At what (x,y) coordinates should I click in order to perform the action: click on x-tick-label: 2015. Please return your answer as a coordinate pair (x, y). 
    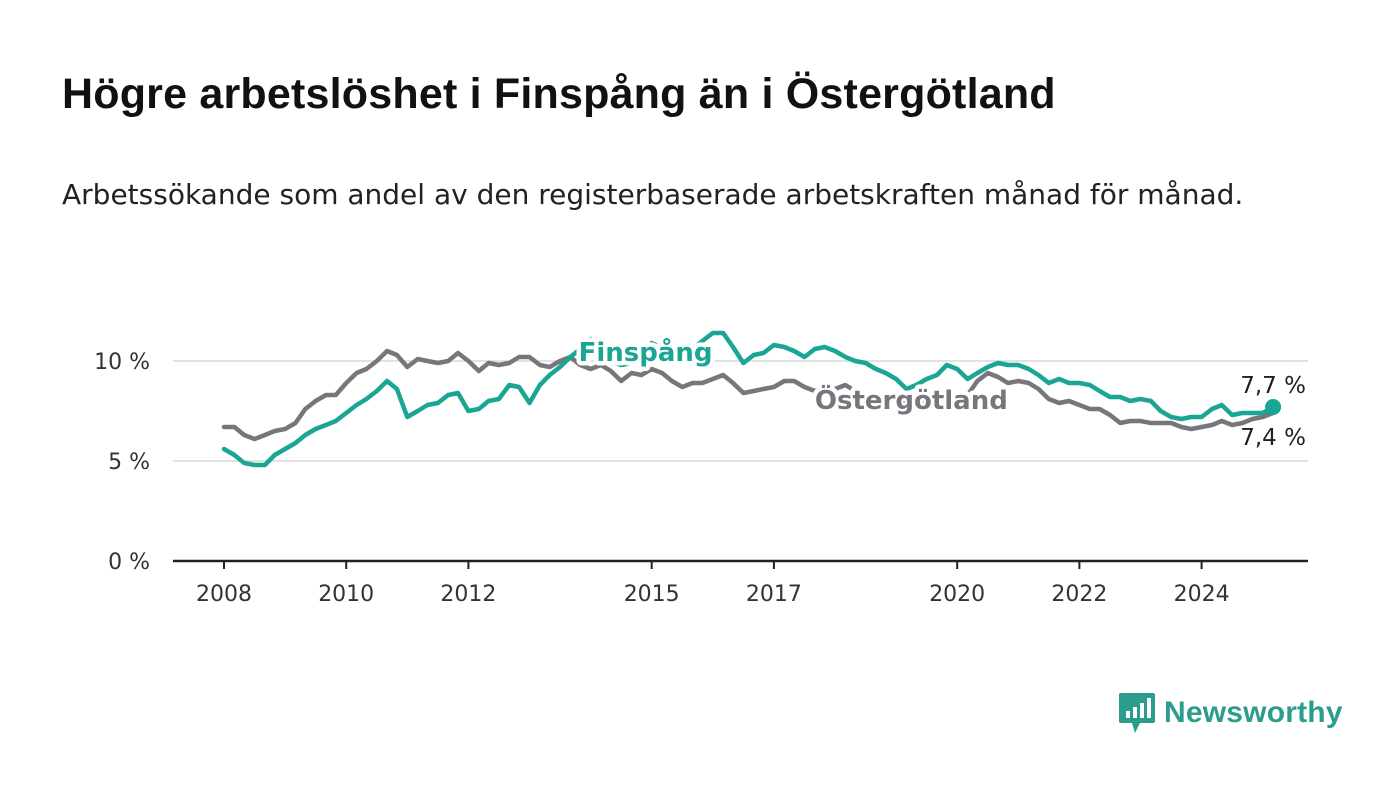
    Looking at the image, I should click on (652, 594).